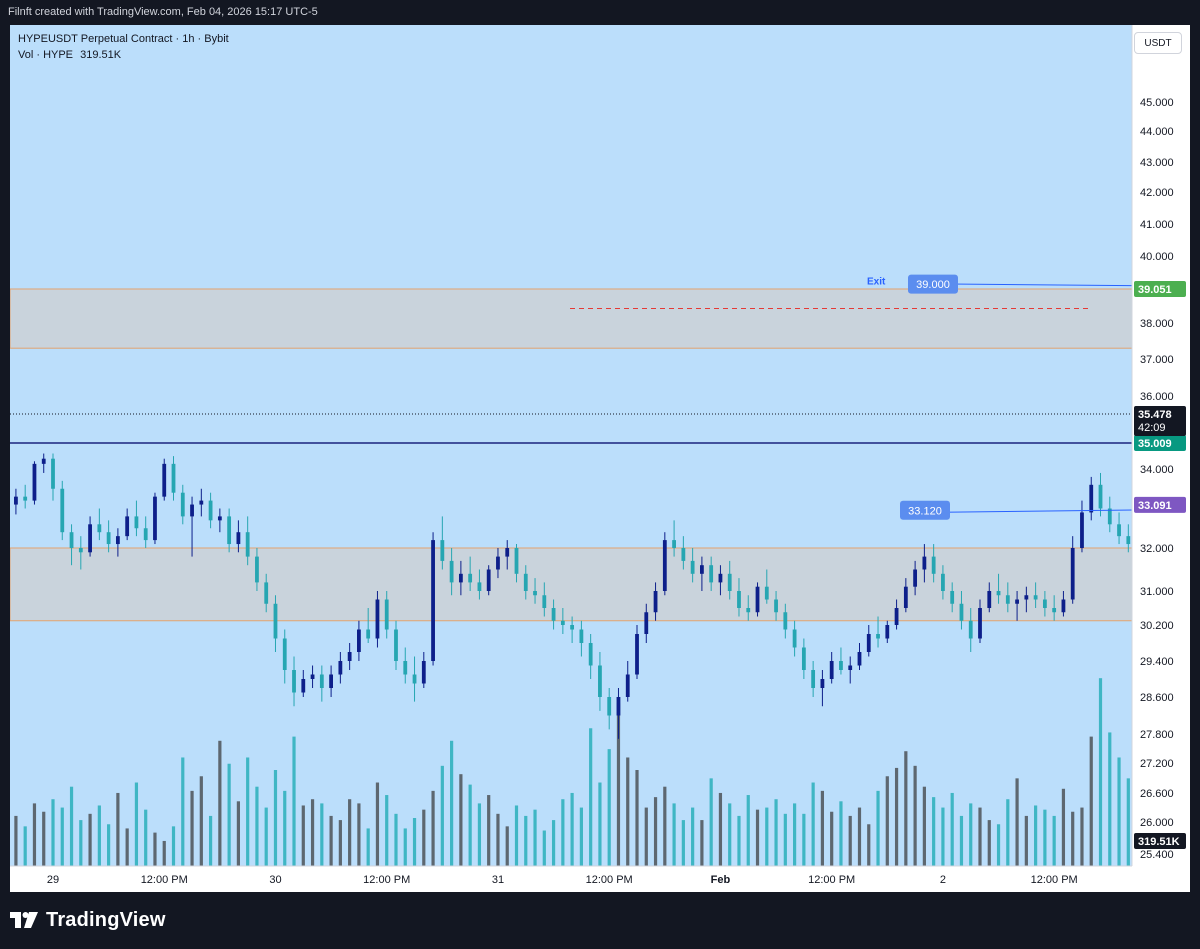 This screenshot has width=1200, height=949. I want to click on support-zone, so click(571, 584).